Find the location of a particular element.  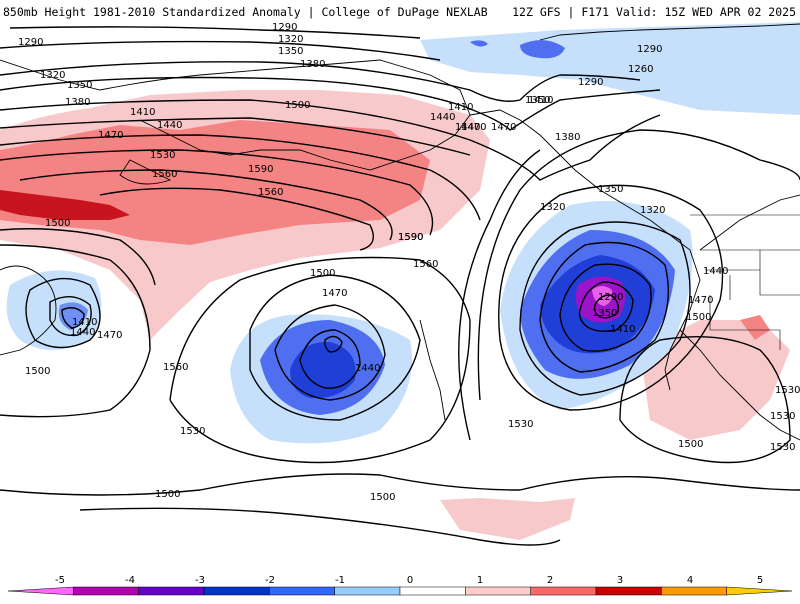

colorbar-tick-label: -2 is located at coordinates (270, 580).